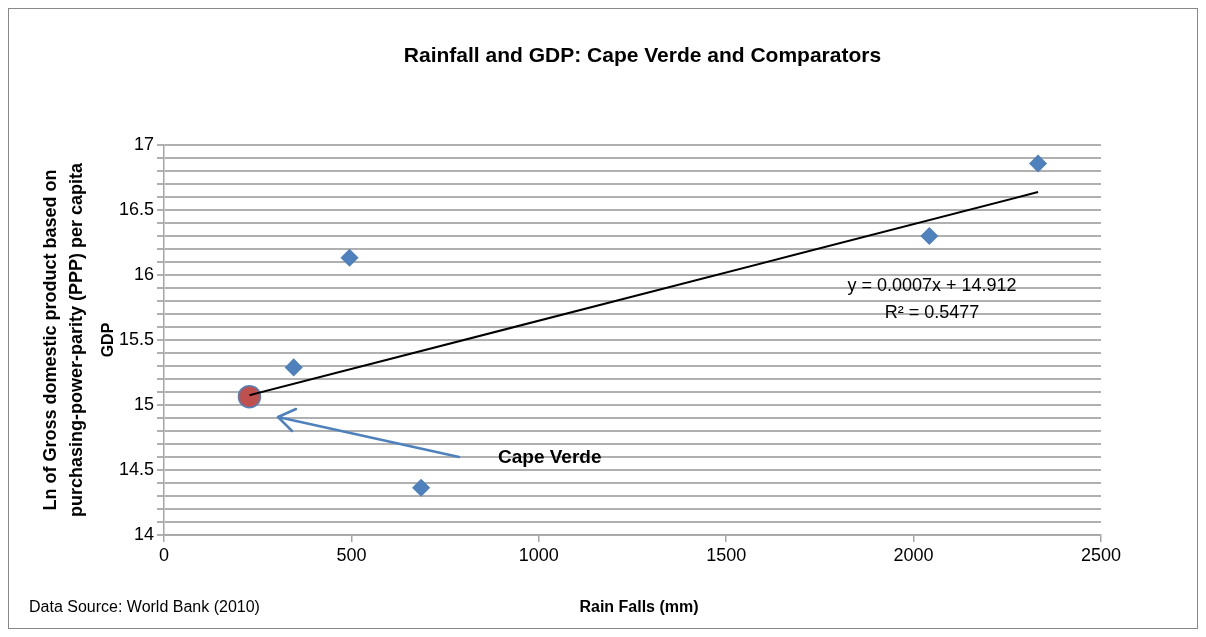 Image resolution: width=1206 pixels, height=637 pixels. What do you see at coordinates (136, 208) in the screenshot?
I see `y-tick-label: 16.5` at bounding box center [136, 208].